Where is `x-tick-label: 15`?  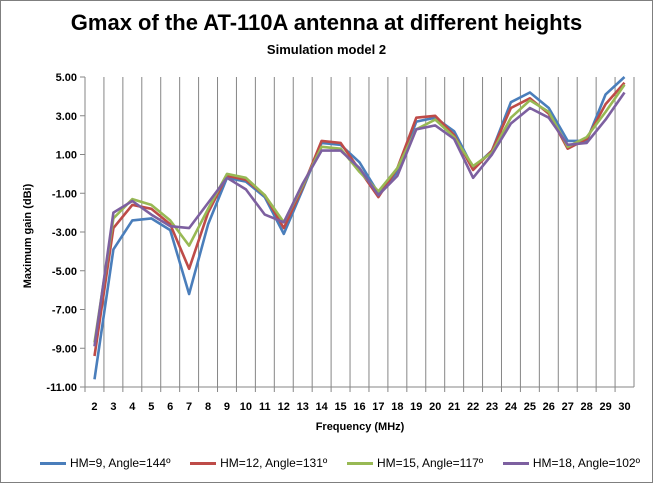
x-tick-label: 15 is located at coordinates (340, 407).